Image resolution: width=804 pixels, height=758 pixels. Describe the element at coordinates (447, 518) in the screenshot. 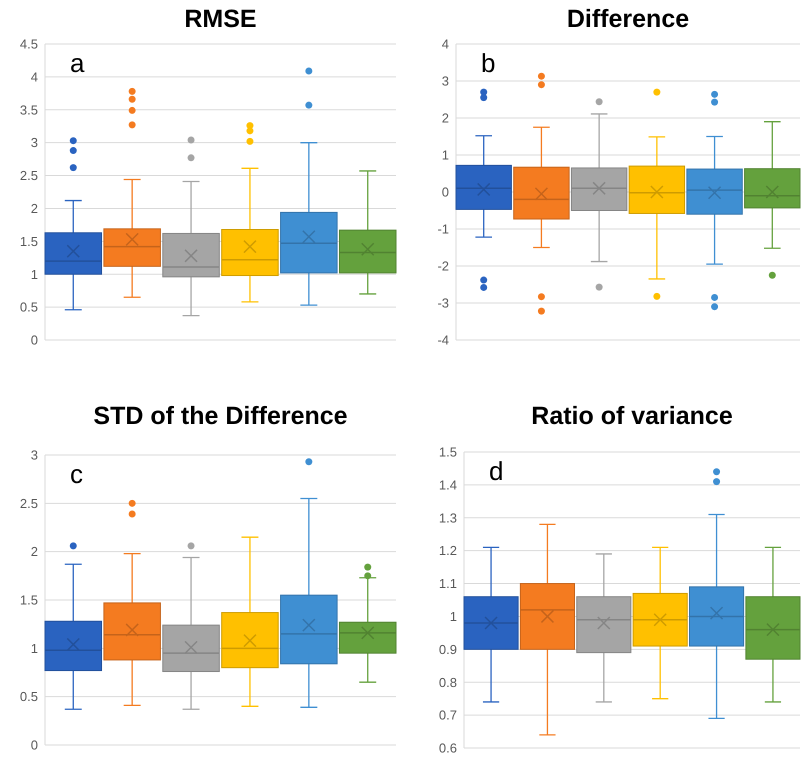

I see `y-tick-label: 1.3` at that location.